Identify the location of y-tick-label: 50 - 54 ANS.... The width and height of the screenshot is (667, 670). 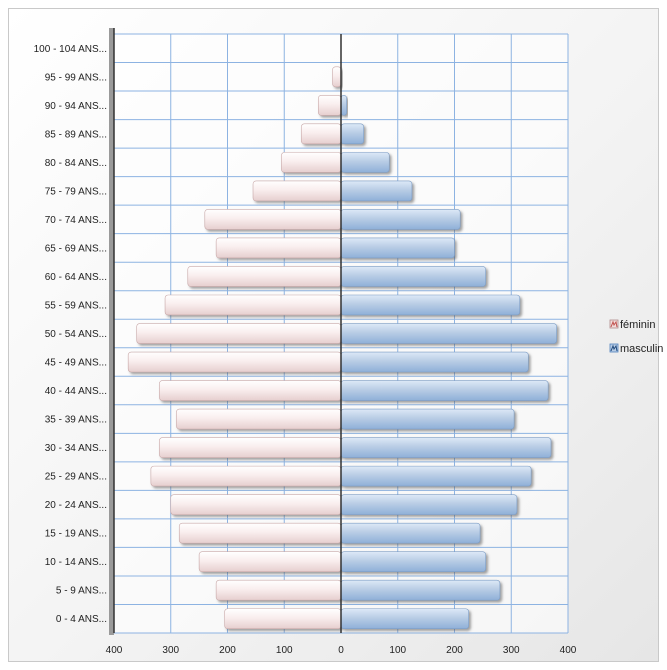
(76, 334).